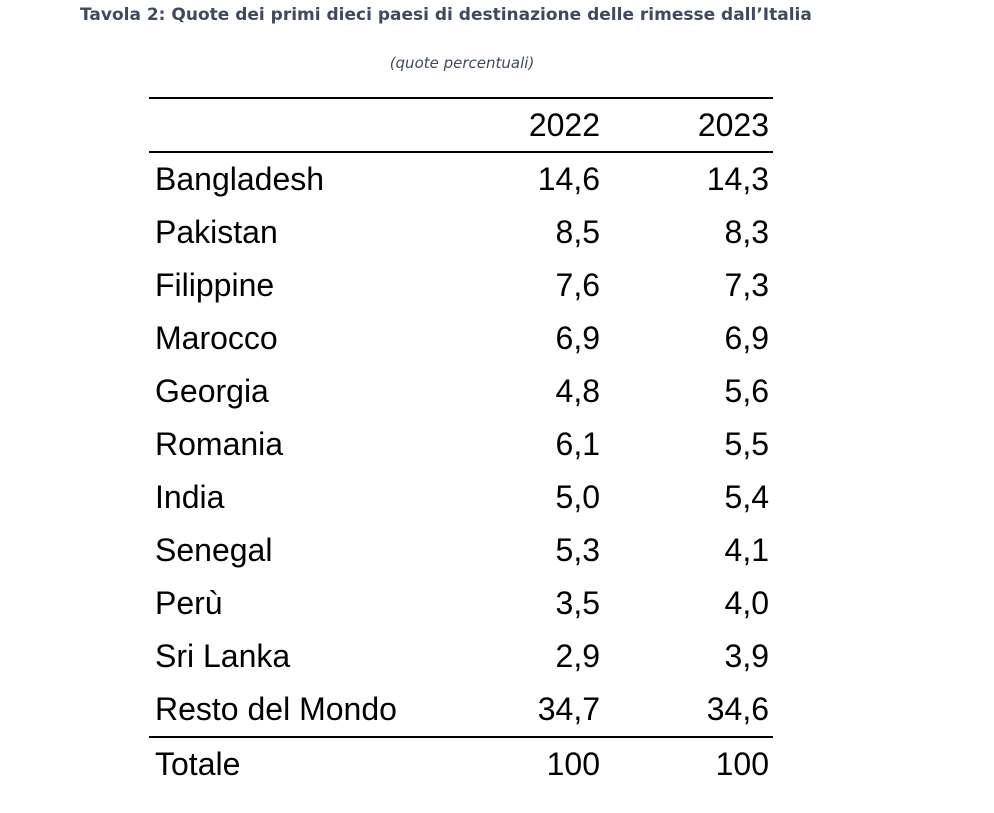 The width and height of the screenshot is (994, 813). Describe the element at coordinates (216, 338) in the screenshot. I see `country-label: Marocco` at that location.